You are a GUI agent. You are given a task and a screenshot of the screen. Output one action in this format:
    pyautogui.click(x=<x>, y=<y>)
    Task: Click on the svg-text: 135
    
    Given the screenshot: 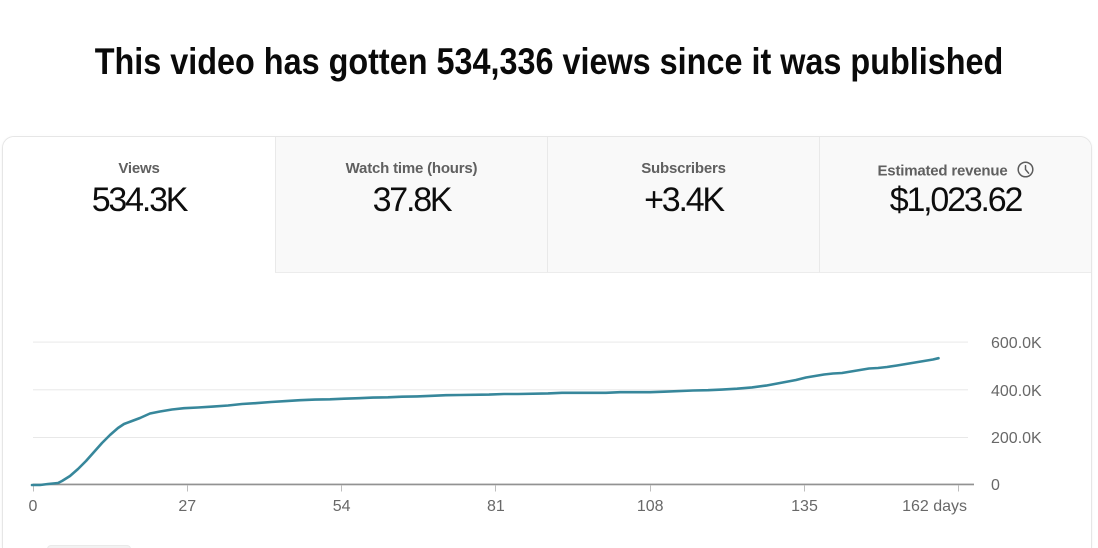 What is the action you would take?
    pyautogui.click(x=804, y=506)
    